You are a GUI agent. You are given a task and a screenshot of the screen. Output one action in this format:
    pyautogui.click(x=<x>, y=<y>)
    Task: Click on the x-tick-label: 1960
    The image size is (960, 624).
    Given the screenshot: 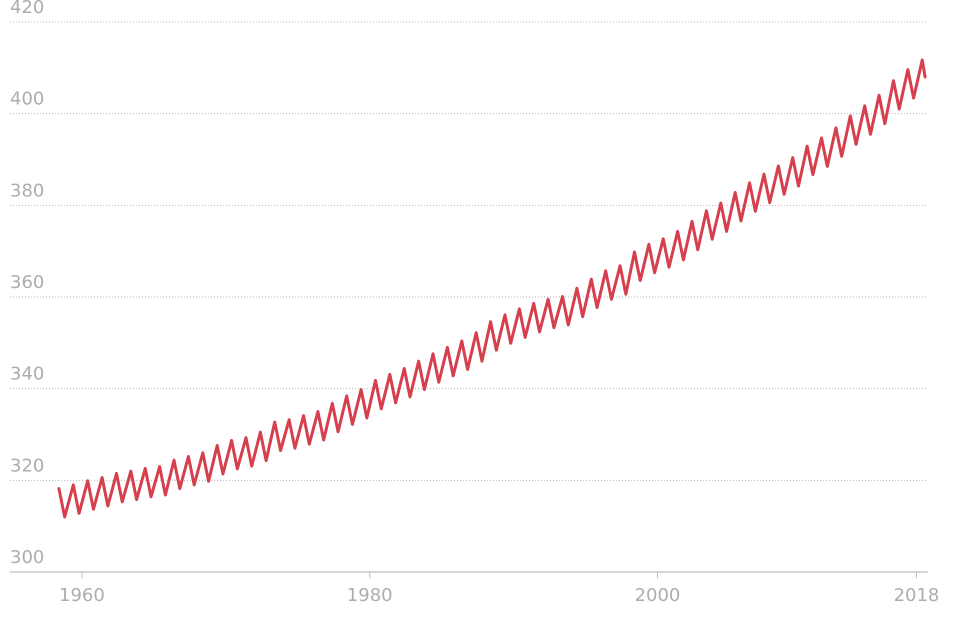 What is the action you would take?
    pyautogui.click(x=82, y=595)
    